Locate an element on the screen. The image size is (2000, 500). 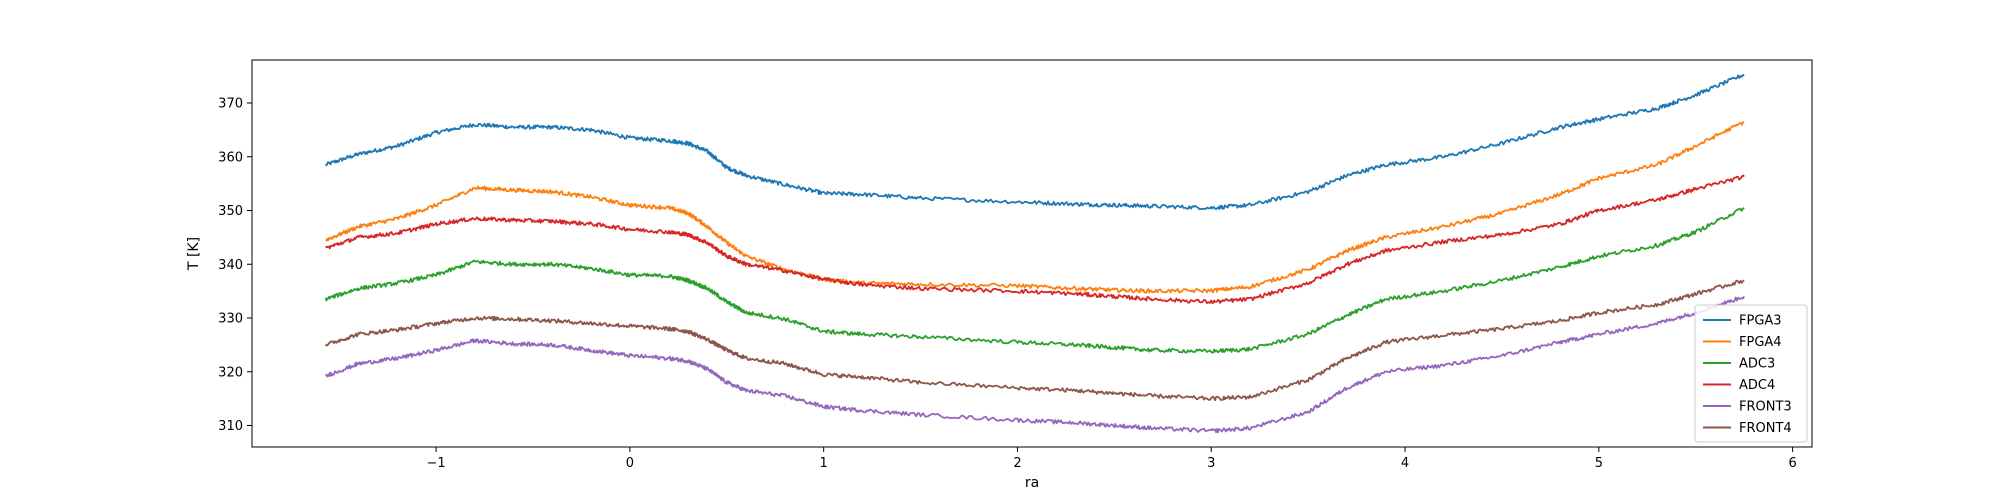
legend-label: FPGA3 is located at coordinates (1760, 321).